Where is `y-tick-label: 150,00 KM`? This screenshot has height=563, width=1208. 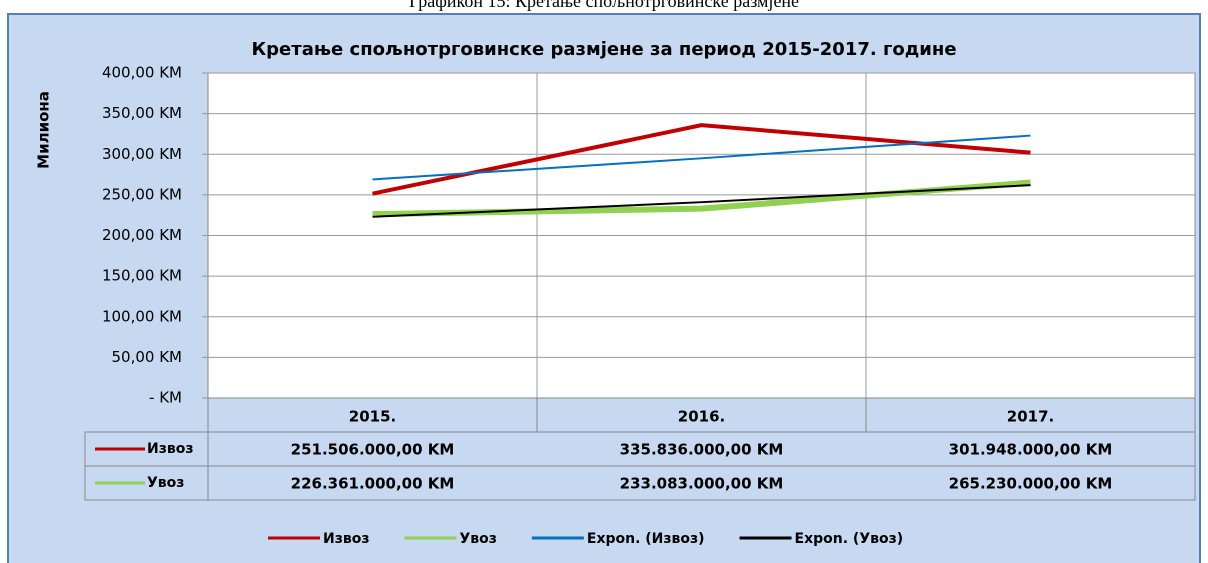 y-tick-label: 150,00 KM is located at coordinates (142, 276).